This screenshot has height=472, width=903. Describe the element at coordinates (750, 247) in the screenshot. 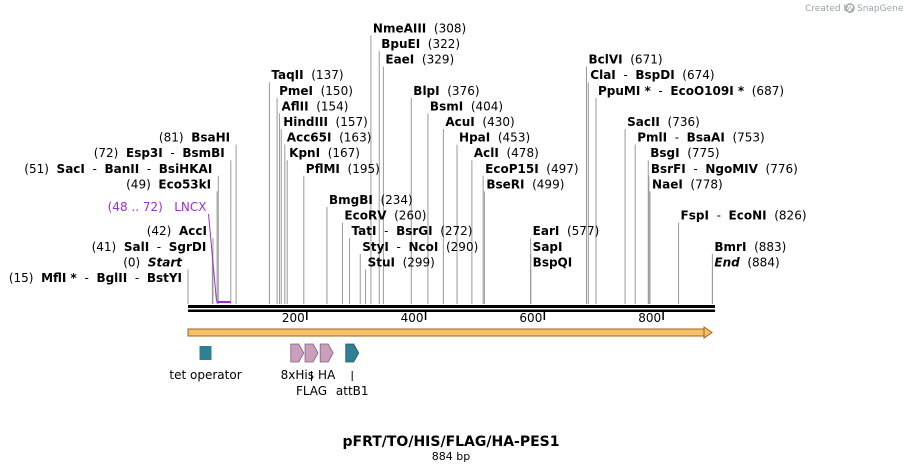

I see `site-label-bmri2: BmrI (883)` at that location.